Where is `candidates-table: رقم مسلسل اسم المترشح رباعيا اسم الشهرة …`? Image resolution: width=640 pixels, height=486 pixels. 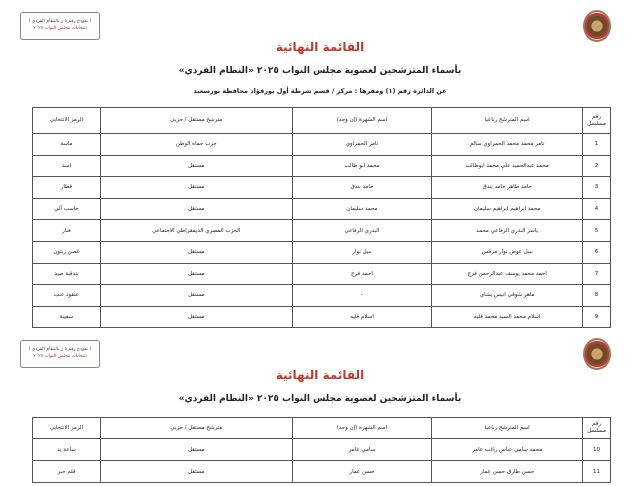
candidates-table: رقم مسلسل اسم المترشح رباعيا اسم الشهرة … is located at coordinates (321, 450).